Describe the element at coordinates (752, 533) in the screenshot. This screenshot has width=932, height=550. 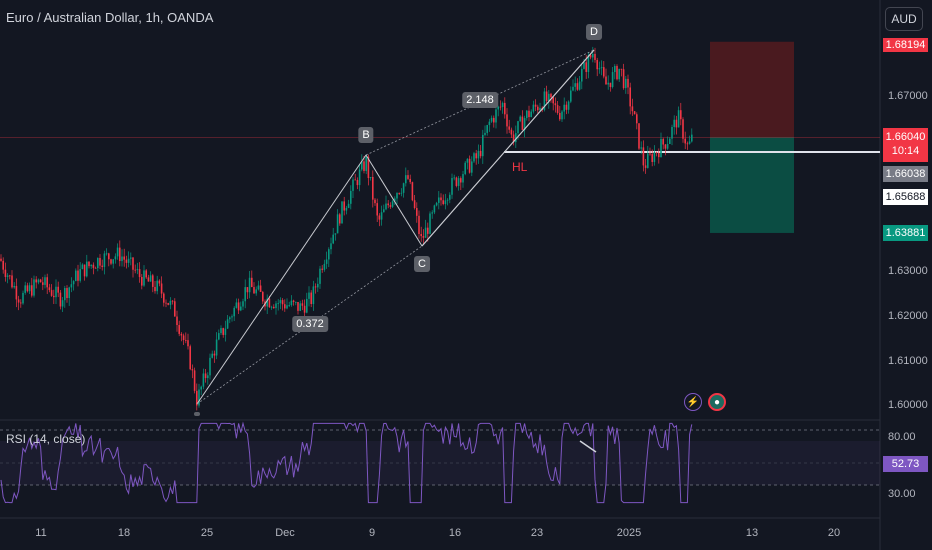
I see `time-tick: 13` at that location.